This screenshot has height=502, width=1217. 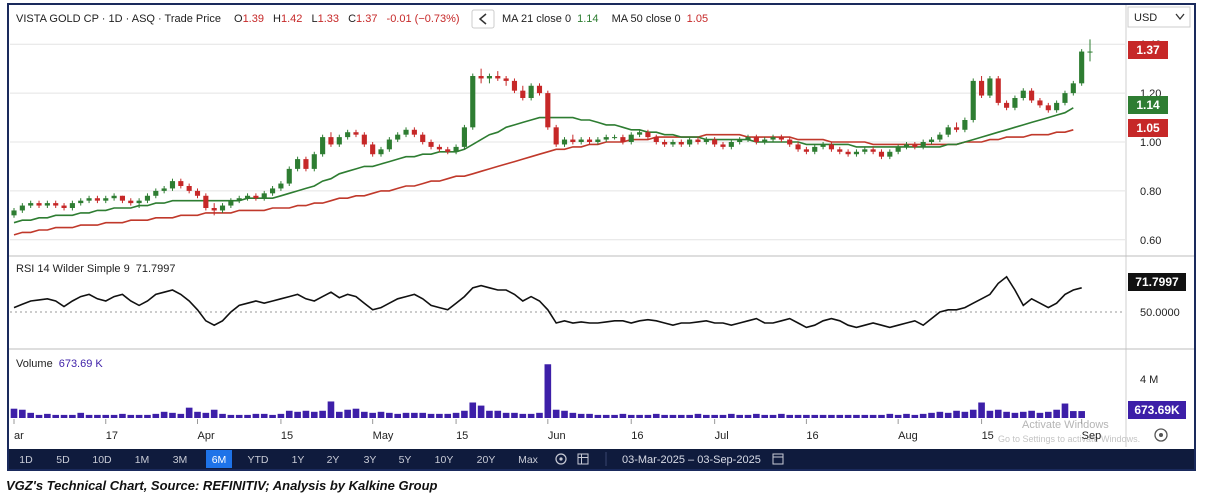 What do you see at coordinates (102, 460) in the screenshot?
I see `range-button-10d: 10D` at bounding box center [102, 460].